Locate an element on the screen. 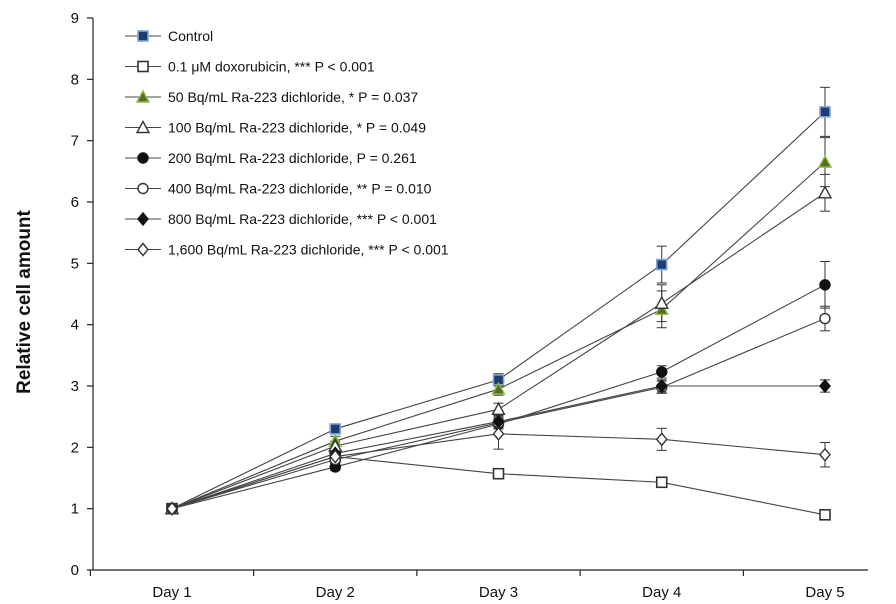 This screenshot has width=896, height=604. y-tick-label: 3 is located at coordinates (75, 386).